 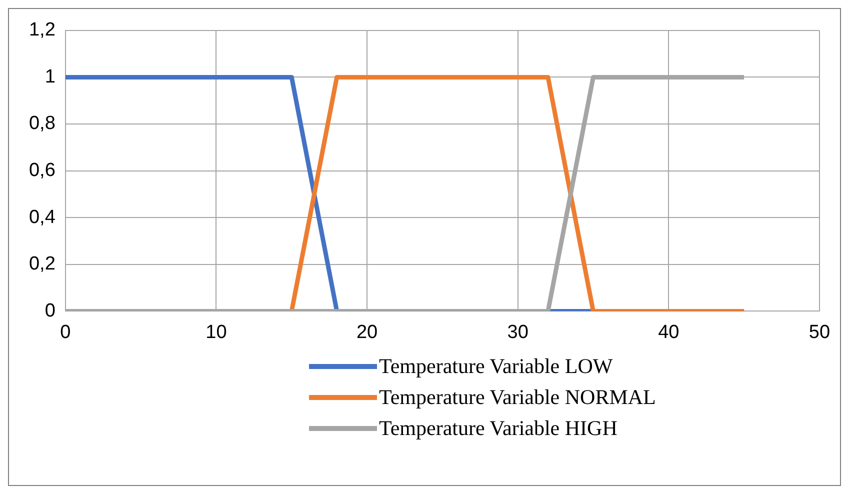 What do you see at coordinates (50, 77) in the screenshot?
I see `y-tick-label: 1` at bounding box center [50, 77].